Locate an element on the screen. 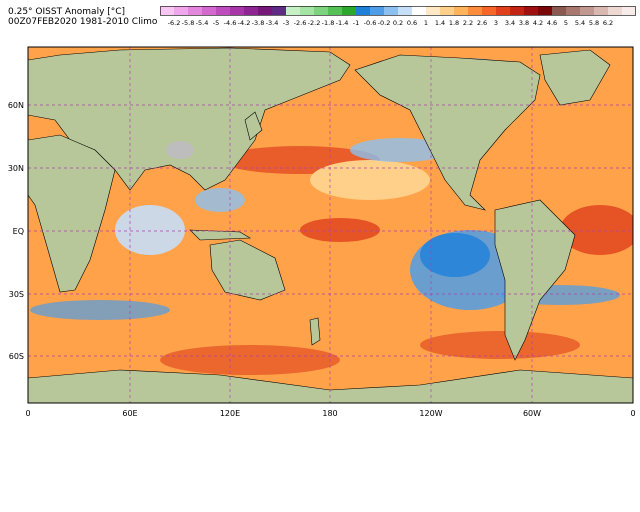 Image resolution: width=640 pixels, height=512 pixels. africa-land is located at coordinates (72, 213).